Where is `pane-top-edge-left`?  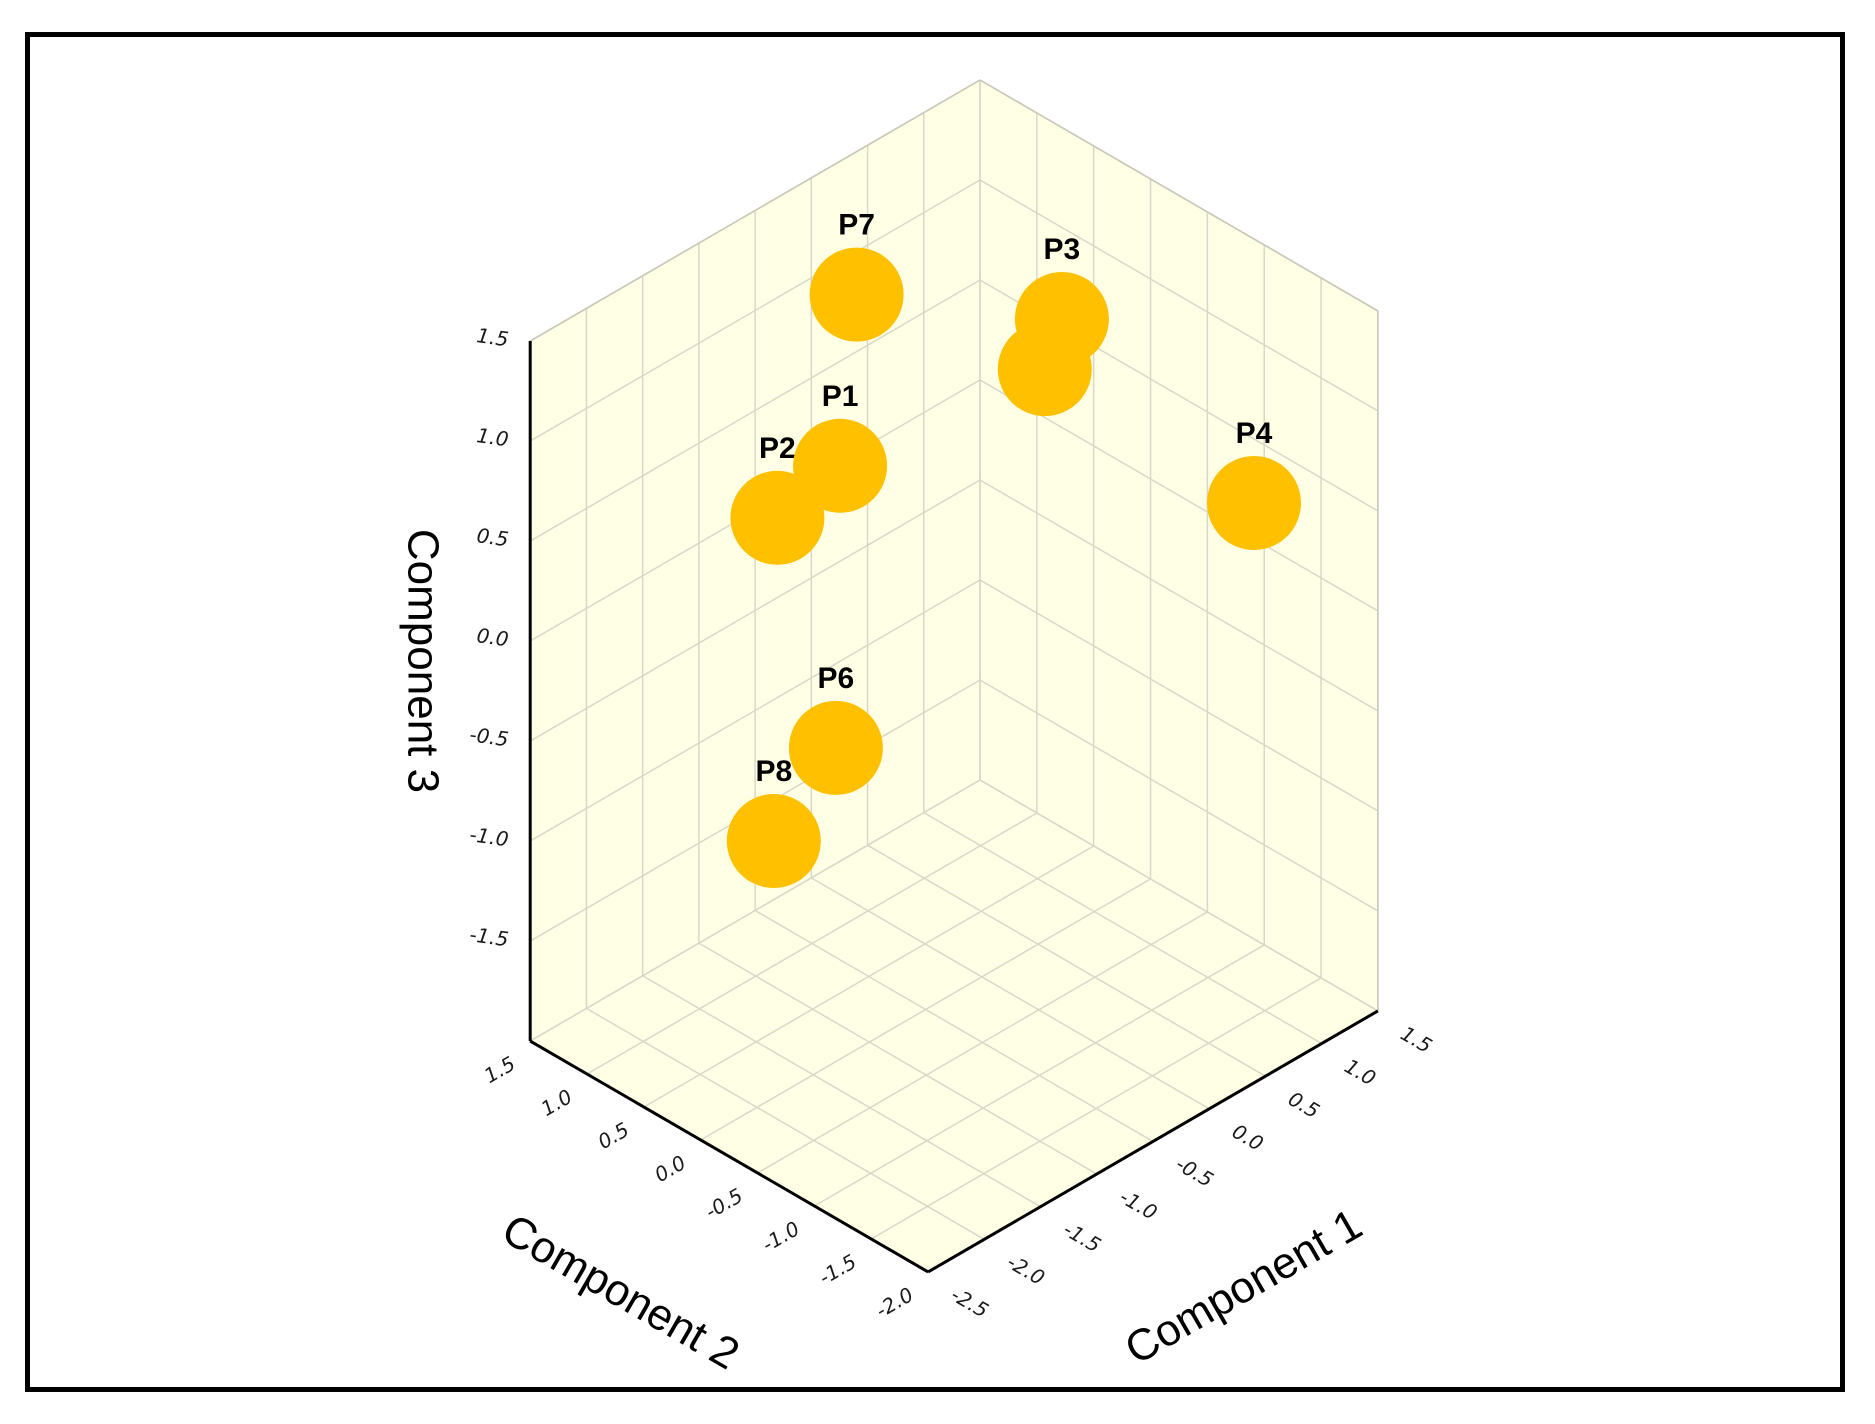
pane-top-edge-left is located at coordinates (755, 210).